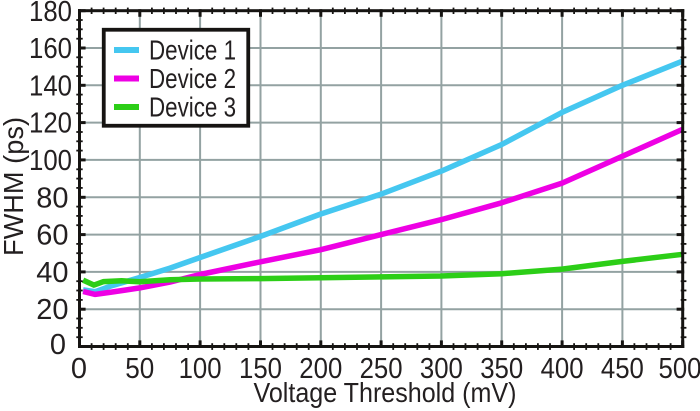 This screenshot has height=411, width=700. What do you see at coordinates (320, 369) in the screenshot?
I see `svg-text: 200` at bounding box center [320, 369].